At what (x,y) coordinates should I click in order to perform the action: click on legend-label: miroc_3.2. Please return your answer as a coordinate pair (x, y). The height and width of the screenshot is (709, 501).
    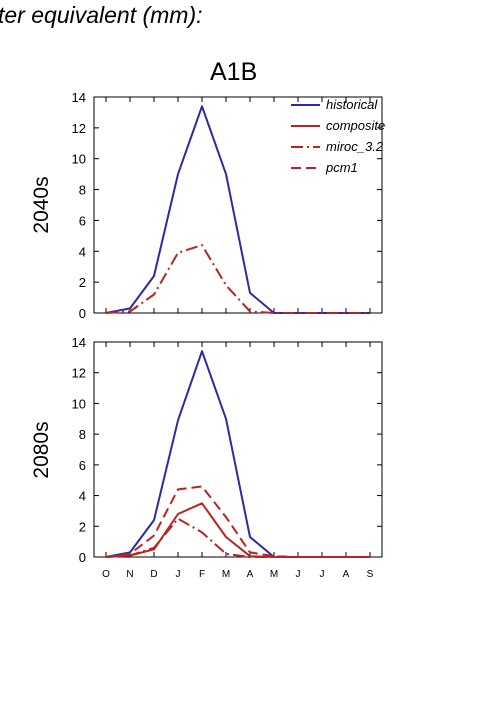
    Looking at the image, I should click on (355, 146).